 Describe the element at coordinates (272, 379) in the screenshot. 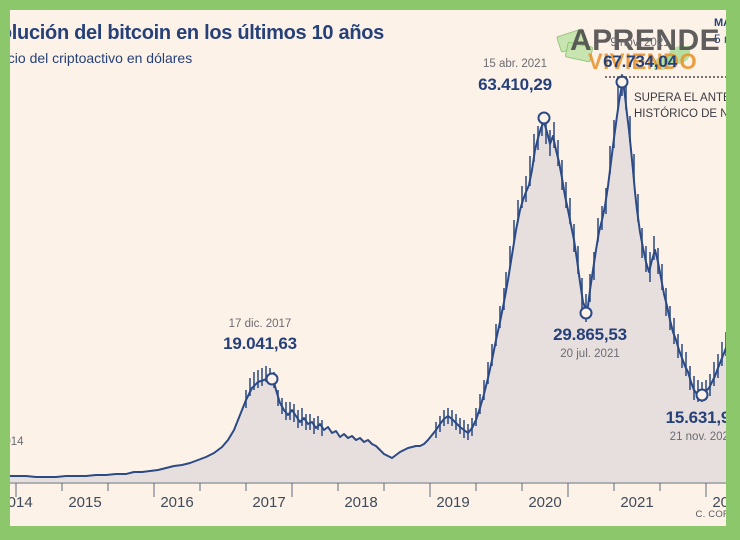

I see `marker-peak-2017` at that location.